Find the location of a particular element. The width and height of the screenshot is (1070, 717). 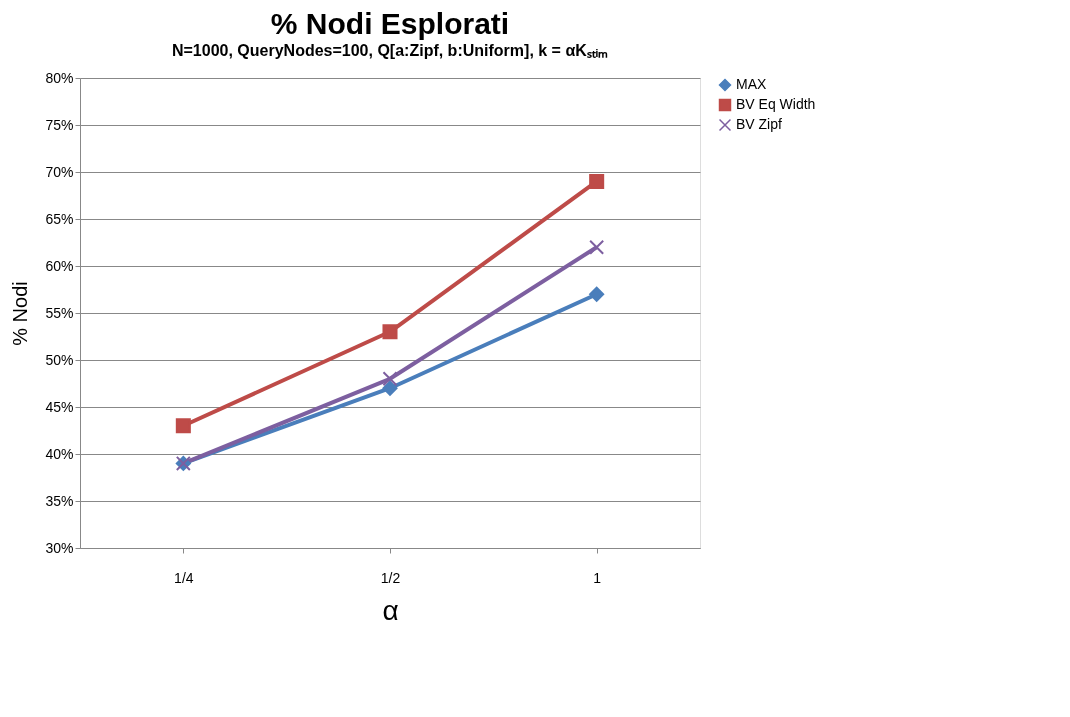

y-tick-label: 35% is located at coordinates (59, 500).